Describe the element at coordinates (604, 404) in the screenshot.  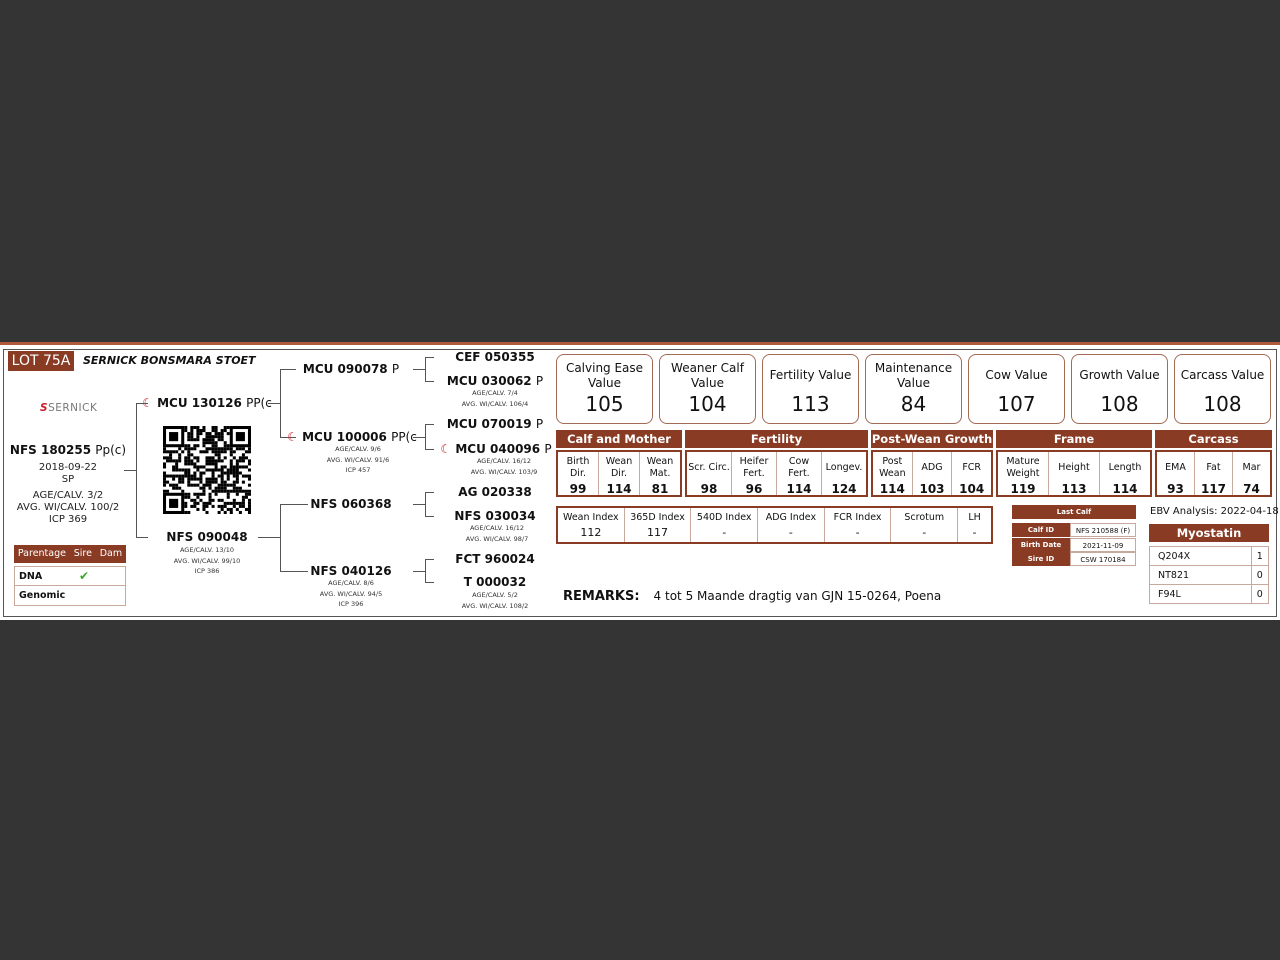
I see `value-number: 105` at that location.